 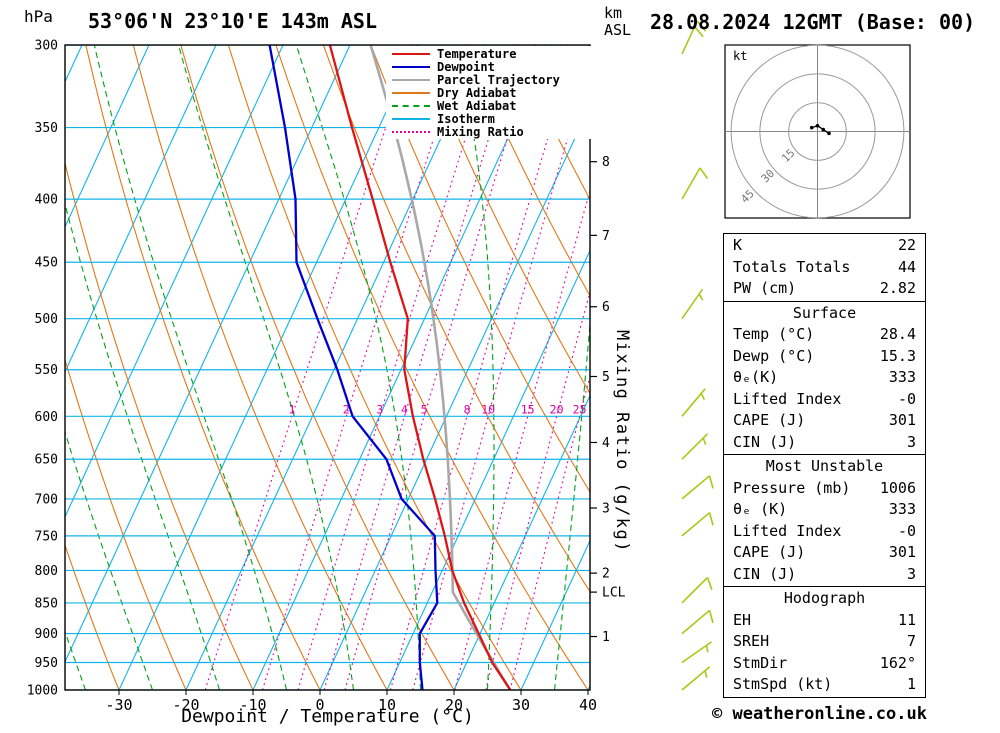 What do you see at coordinates (738, 245) in the screenshot?
I see `table-row-label: K` at bounding box center [738, 245].